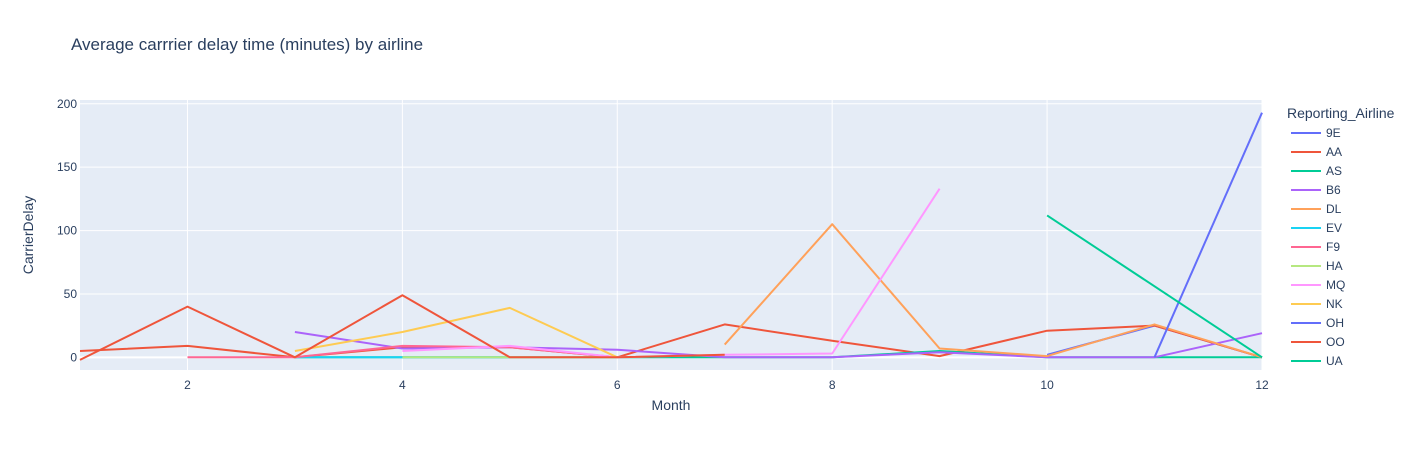  What do you see at coordinates (1341, 113) in the screenshot?
I see `legend-title: Reporting_Airline` at bounding box center [1341, 113].